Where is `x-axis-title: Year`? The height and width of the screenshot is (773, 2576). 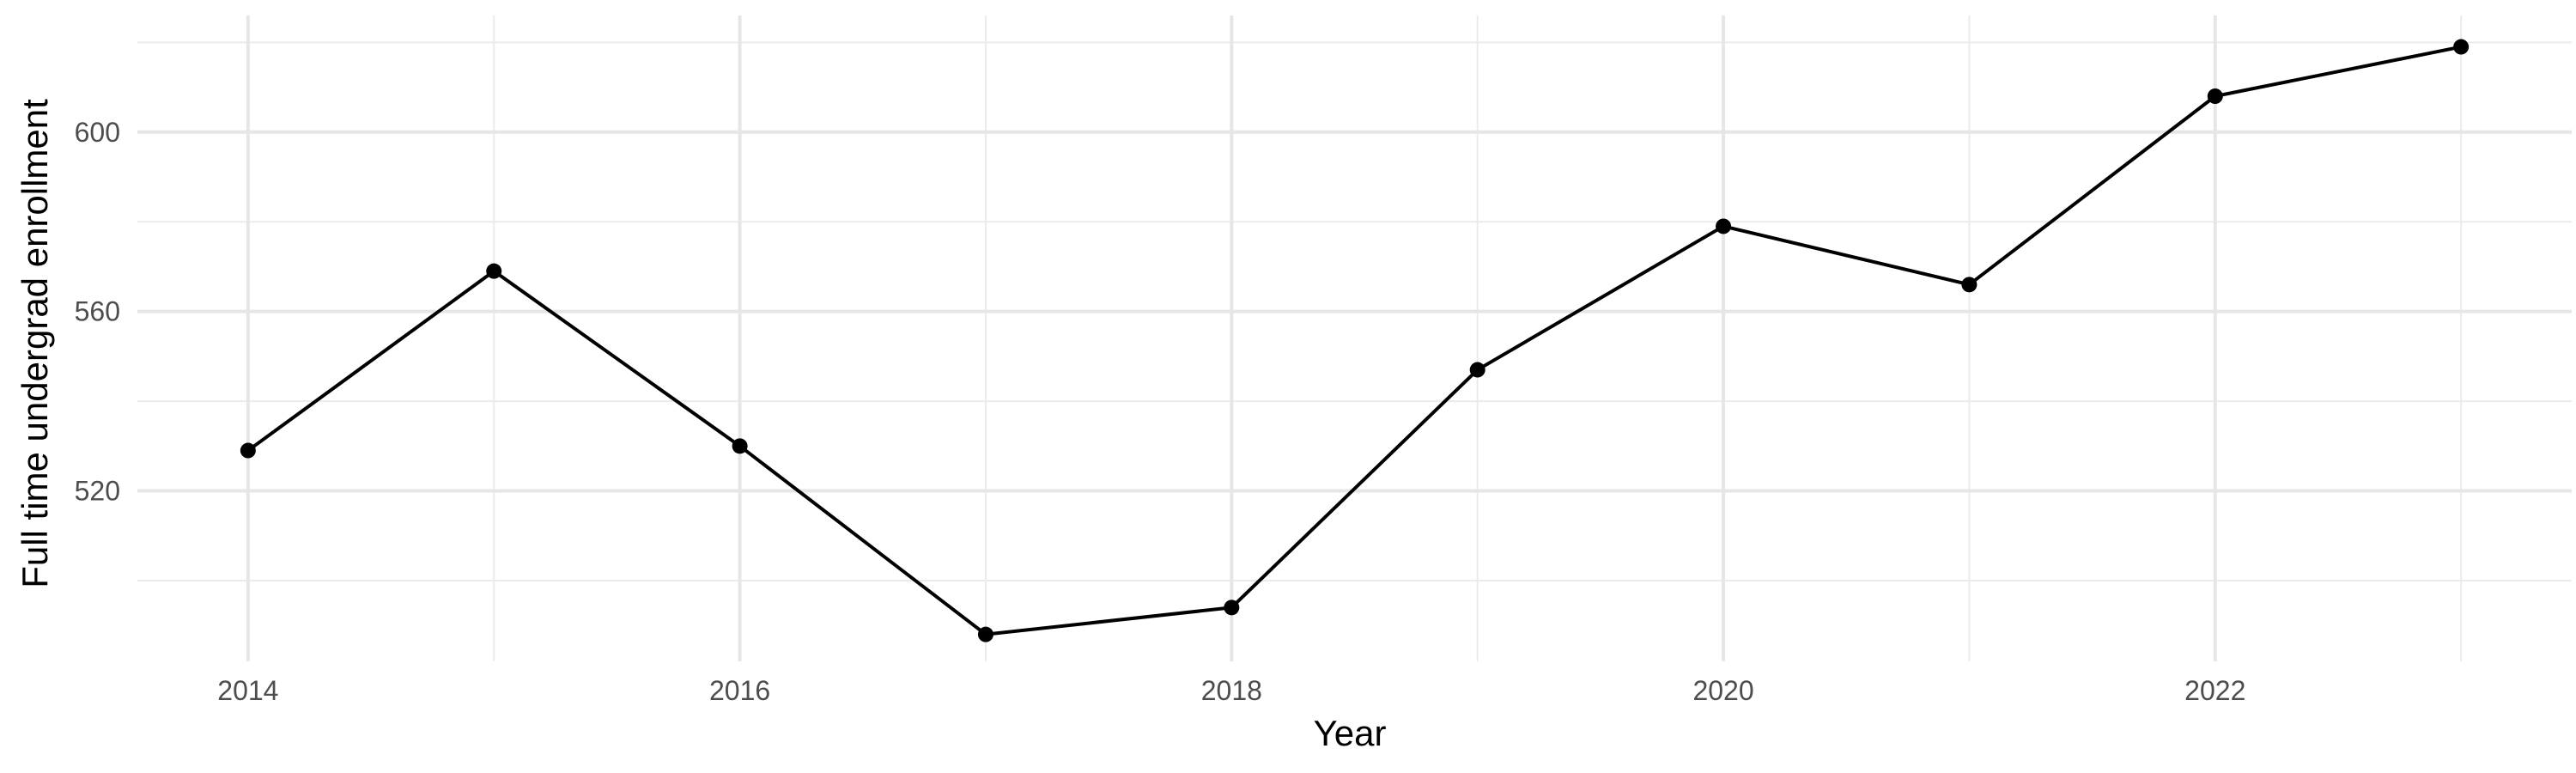 x-axis-title: Year is located at coordinates (1350, 733).